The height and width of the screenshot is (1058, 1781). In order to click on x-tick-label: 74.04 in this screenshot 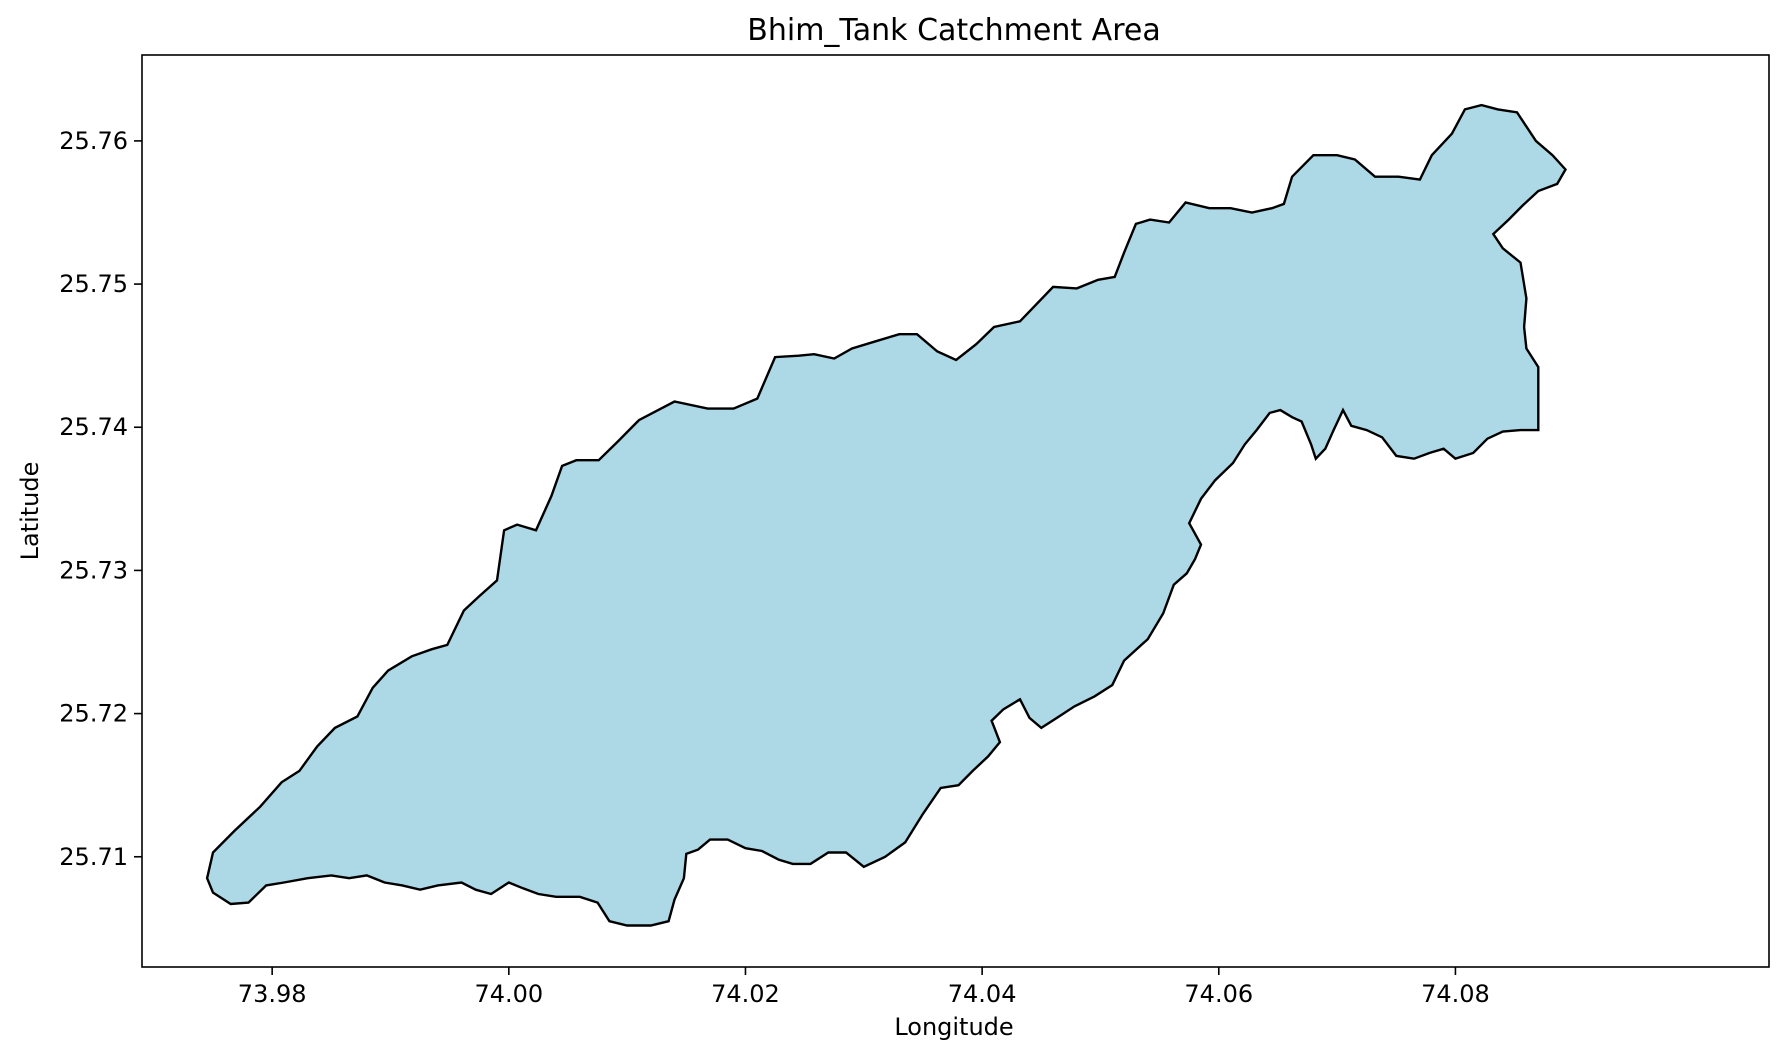, I will do `click(982, 994)`.